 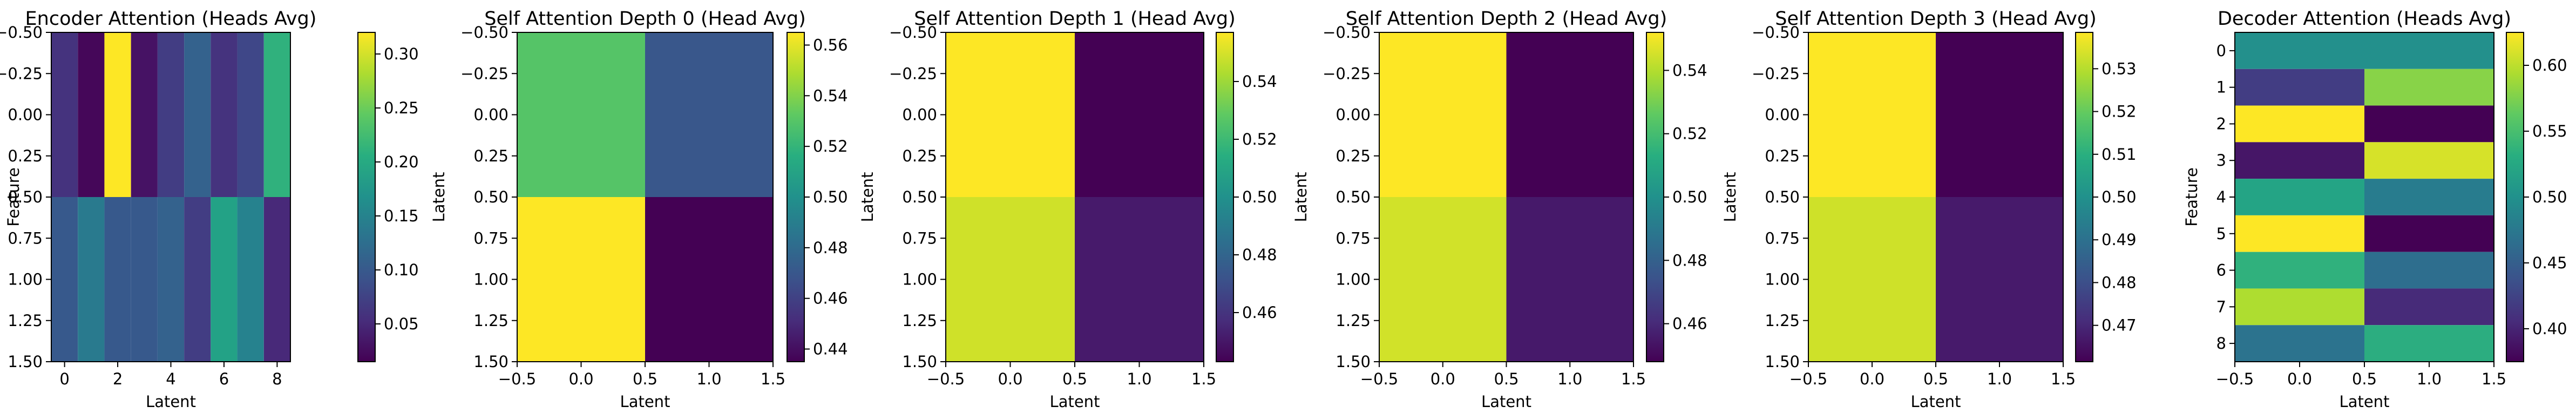 What do you see at coordinates (2549, 65) in the screenshot?
I see `colorbar-tick-label: 0.60` at bounding box center [2549, 65].